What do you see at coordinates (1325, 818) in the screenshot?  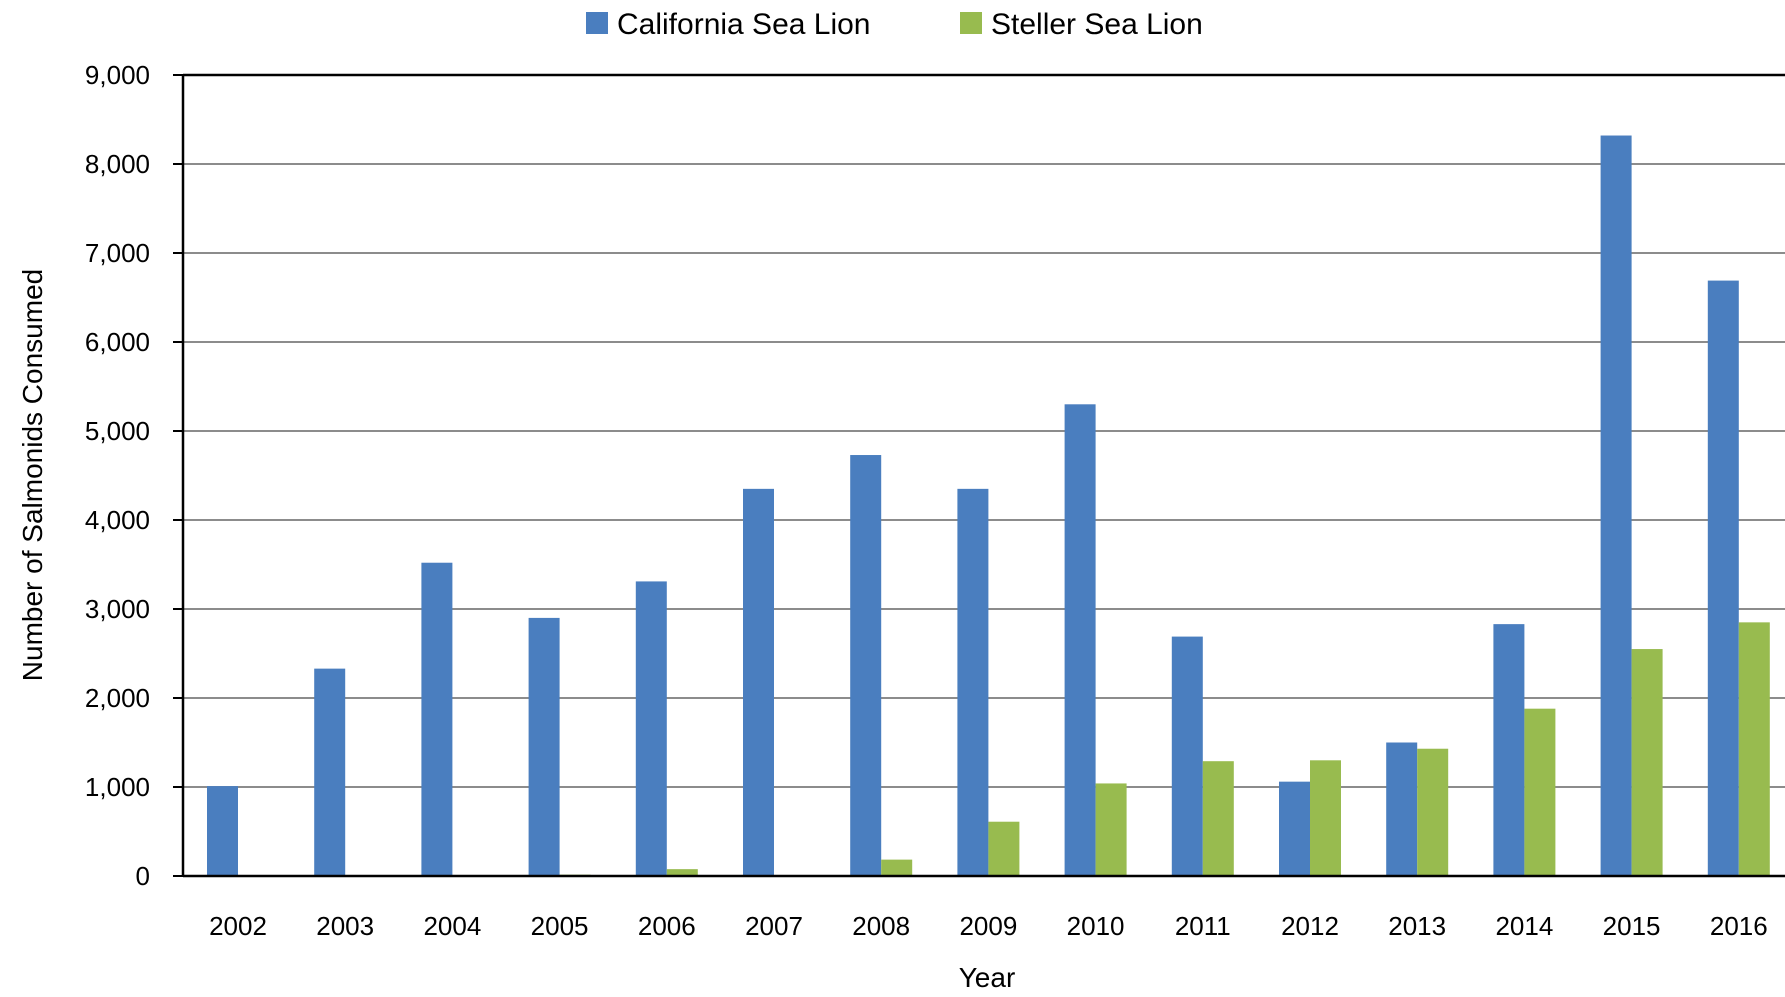 I see `bar-steller-sea-lion-2012` at bounding box center [1325, 818].